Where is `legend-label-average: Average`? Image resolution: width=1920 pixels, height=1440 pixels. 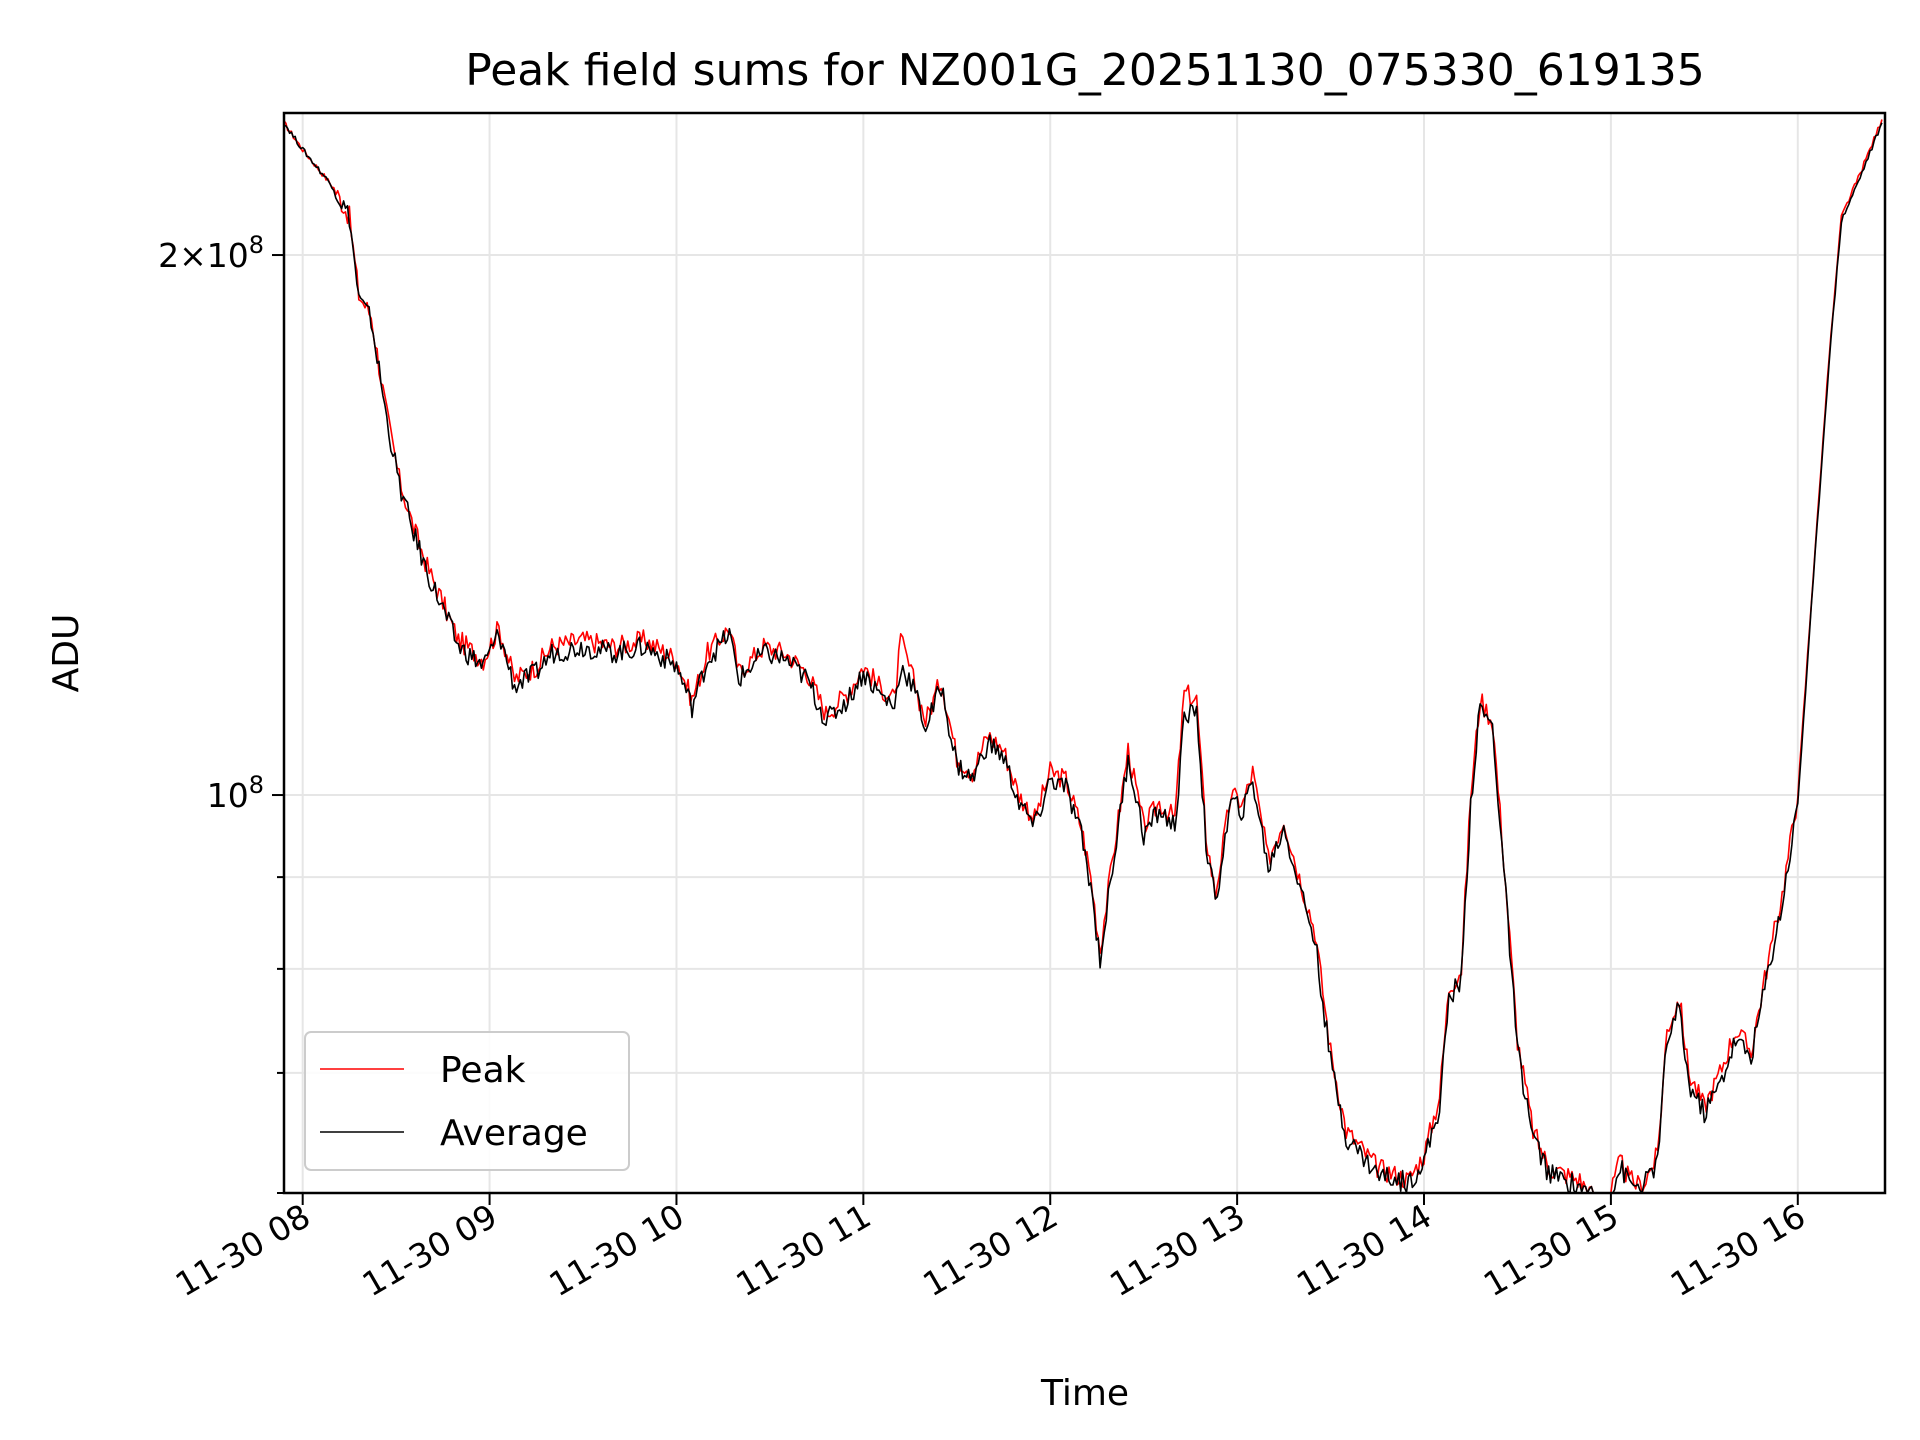 legend-label-average: Average is located at coordinates (514, 1133).